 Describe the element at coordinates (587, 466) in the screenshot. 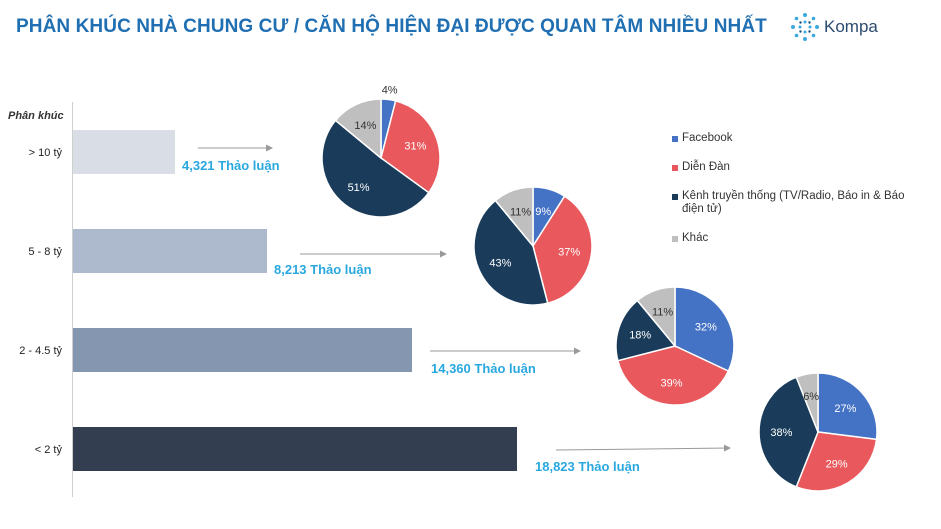

I see `bar-value-label: 18,823 Thảo luận` at that location.